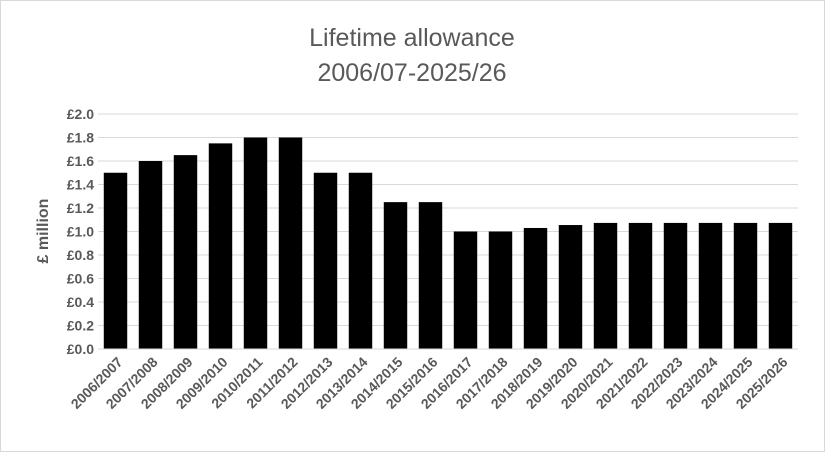 This screenshot has height=452, width=825. I want to click on y-tick-label: £0.6, so click(80, 279).